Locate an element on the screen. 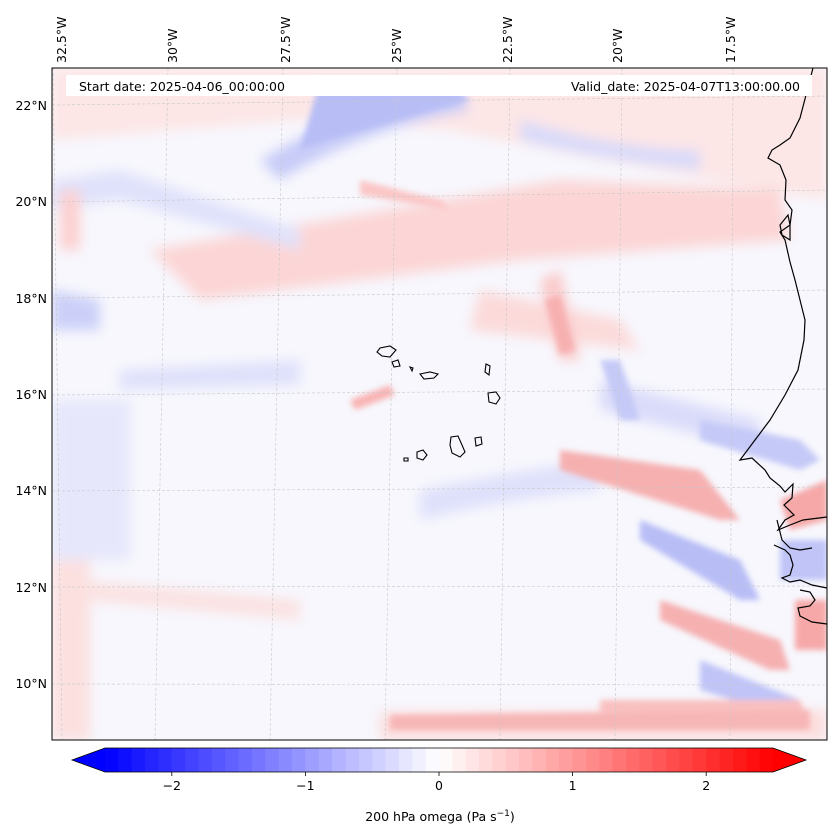 This screenshot has width=837, height=839. start-date-label: Start date: 2025-04-06_00:00:00 is located at coordinates (182, 86).